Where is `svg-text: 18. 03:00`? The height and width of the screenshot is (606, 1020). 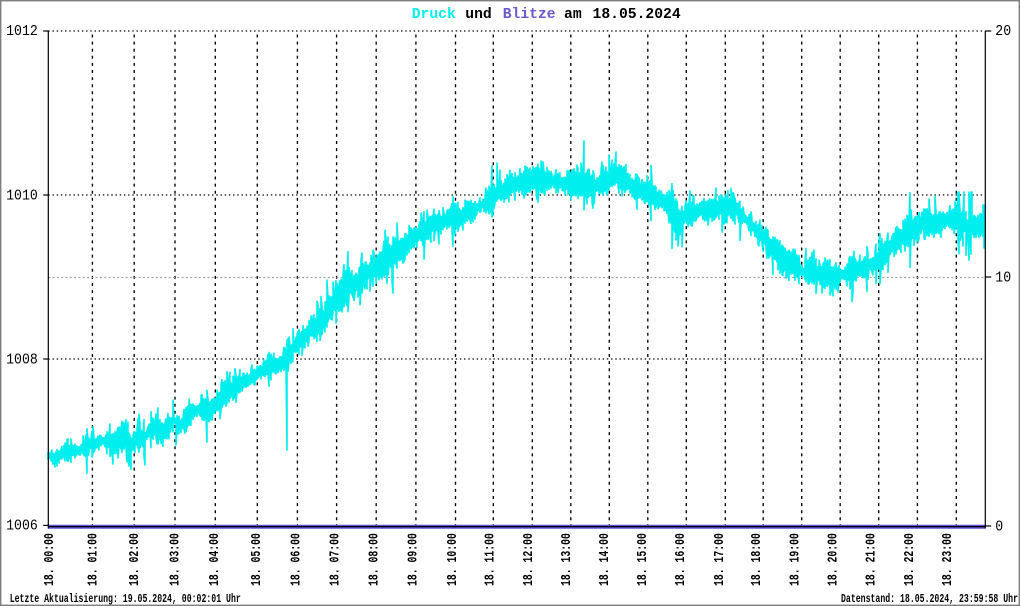 svg-text: 18. 03:00 is located at coordinates (175, 559).